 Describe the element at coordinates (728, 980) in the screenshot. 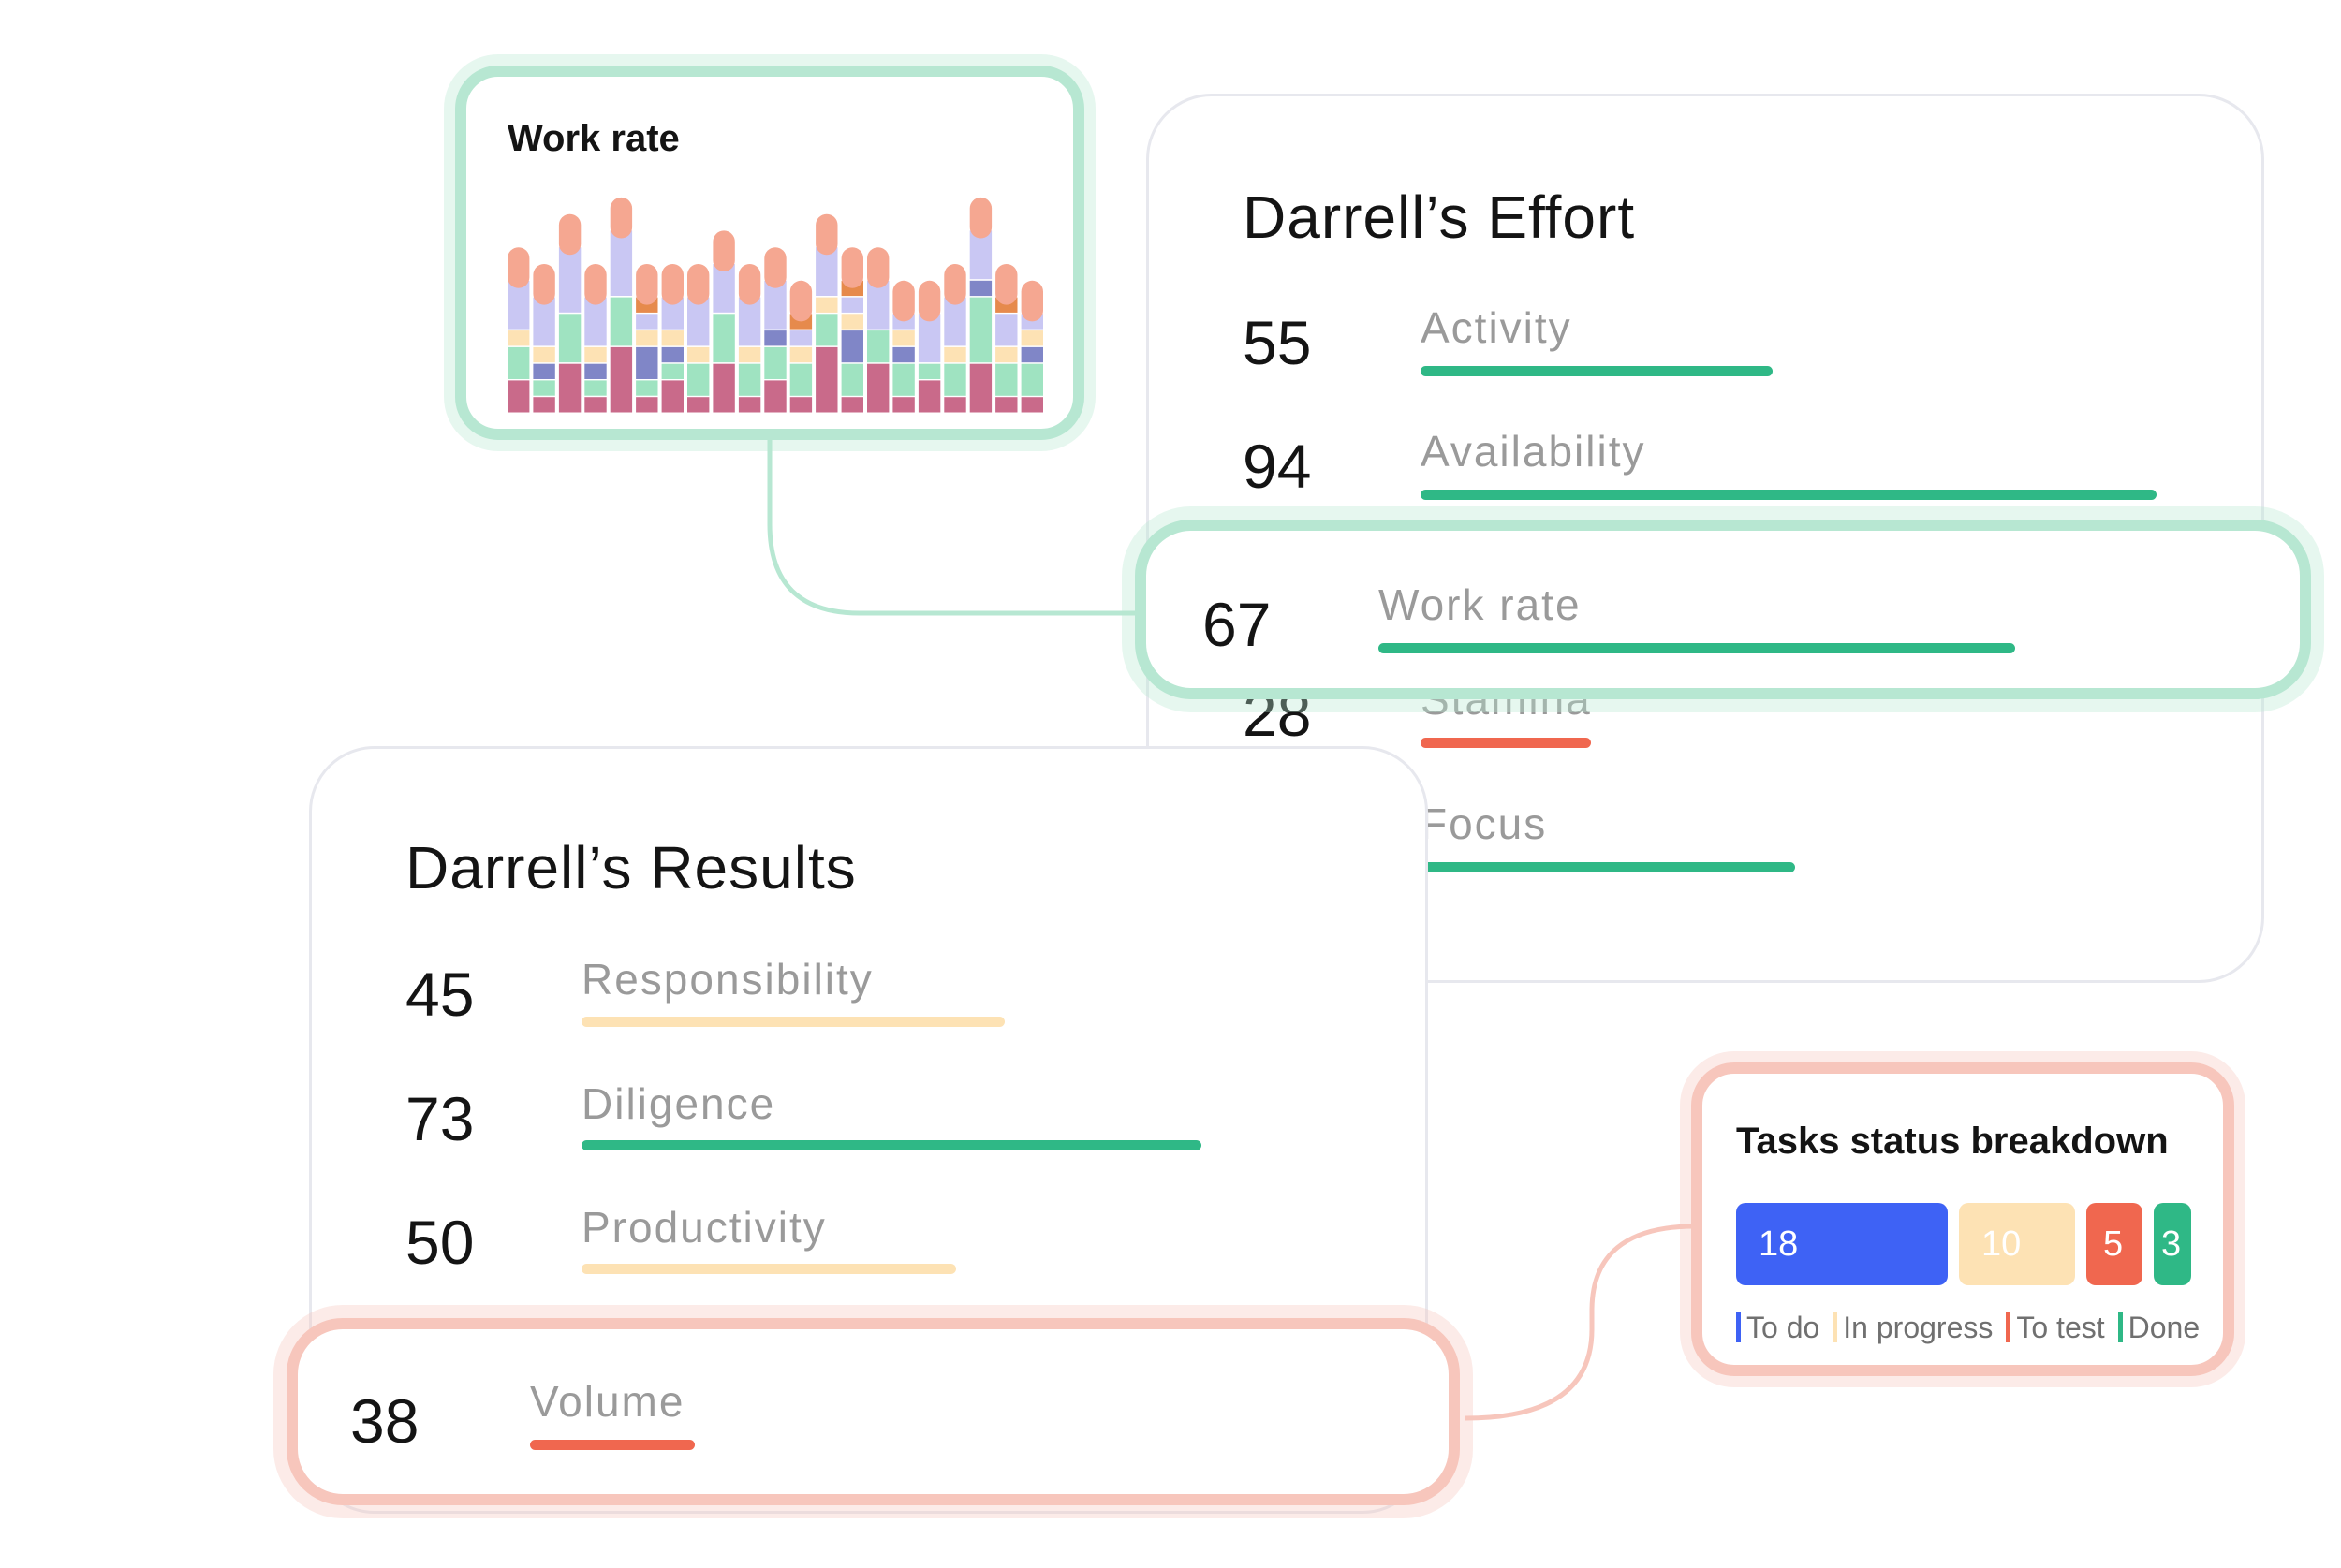

I see `responsibility-label: Responsibility` at that location.